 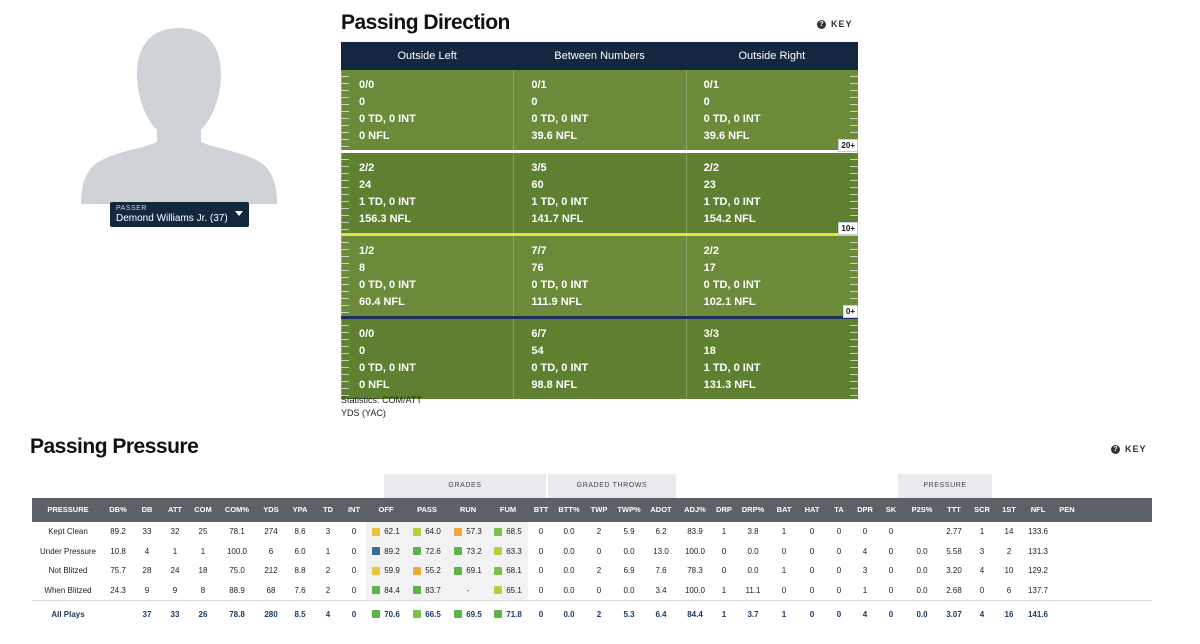 I want to click on column-header: COM%, so click(x=237, y=509).